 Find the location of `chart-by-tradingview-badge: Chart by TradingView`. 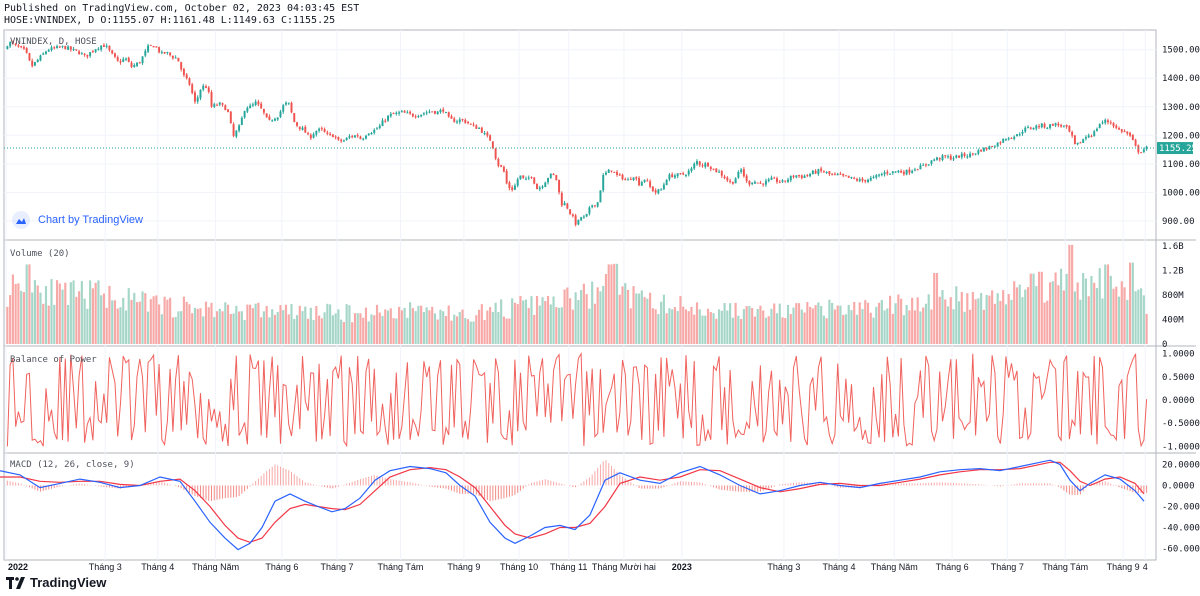

chart-by-tradingview-badge: Chart by TradingView is located at coordinates (77, 220).